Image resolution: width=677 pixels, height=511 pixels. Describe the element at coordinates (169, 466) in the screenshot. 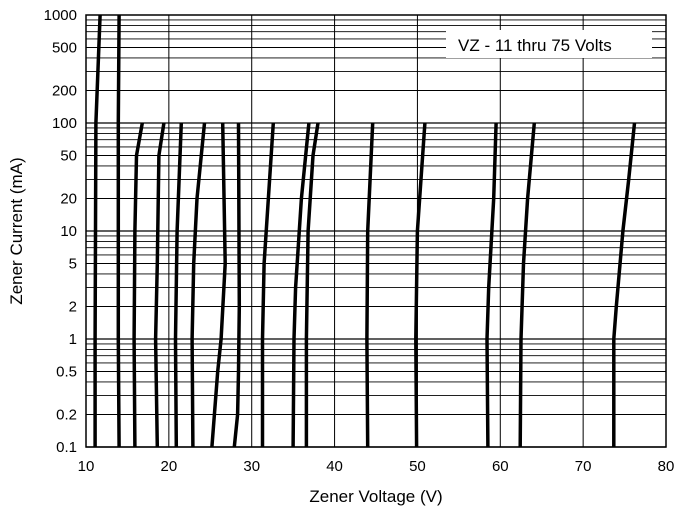

I see `x-tick-label: 20` at that location.